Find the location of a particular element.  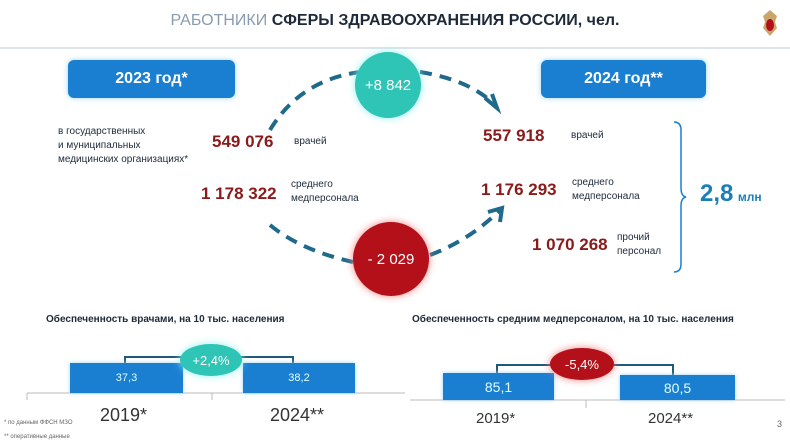

doctors-2023-label: врачей is located at coordinates (310, 141).